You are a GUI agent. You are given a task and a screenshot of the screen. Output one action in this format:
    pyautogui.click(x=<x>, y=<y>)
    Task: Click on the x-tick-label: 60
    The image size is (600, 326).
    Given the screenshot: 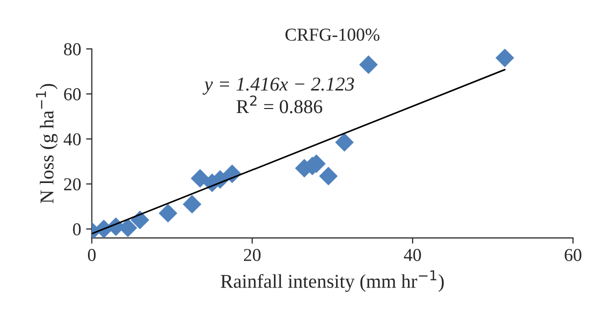 What is the action you would take?
    pyautogui.click(x=573, y=255)
    